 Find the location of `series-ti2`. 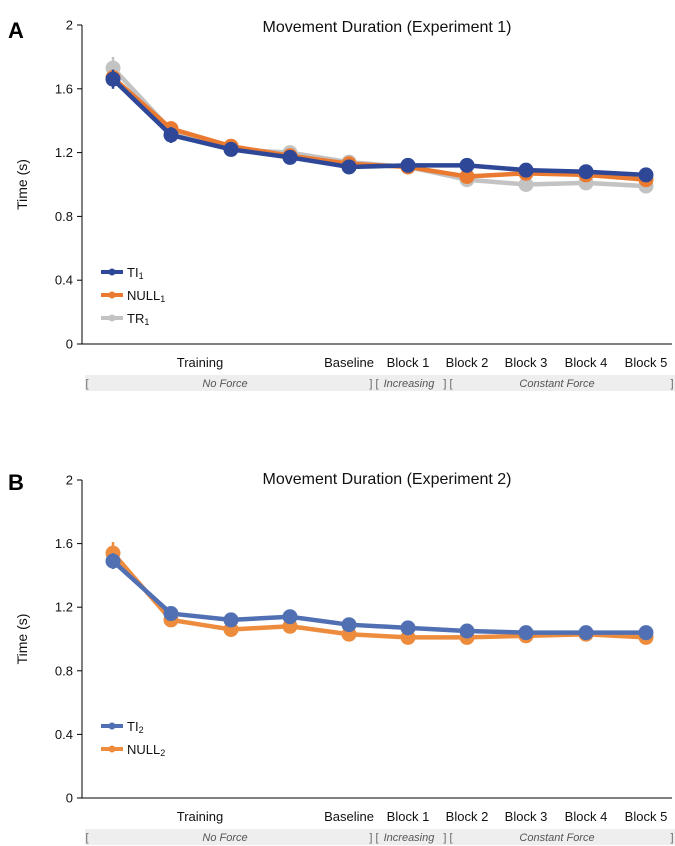

series-ti2 is located at coordinates (379, 597).